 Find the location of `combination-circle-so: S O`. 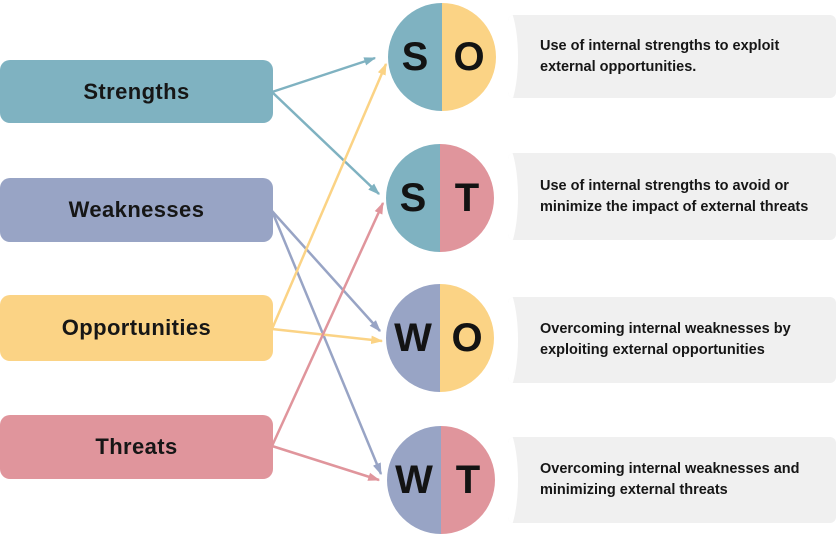

combination-circle-so: S O is located at coordinates (442, 57).